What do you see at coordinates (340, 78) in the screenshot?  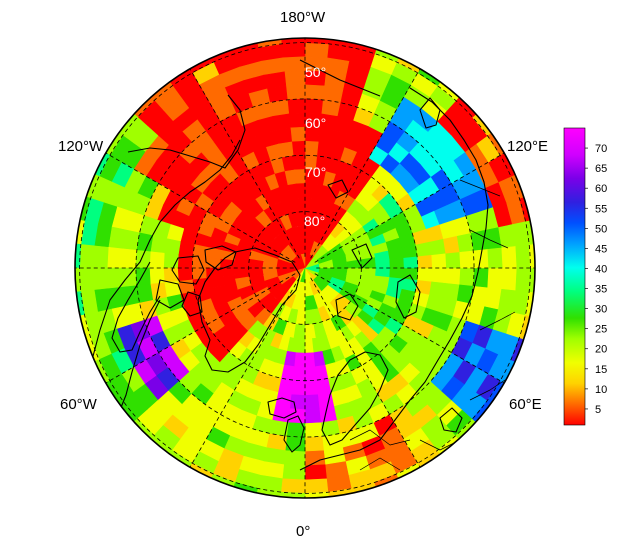 I see `chukotka-coastline` at bounding box center [340, 78].